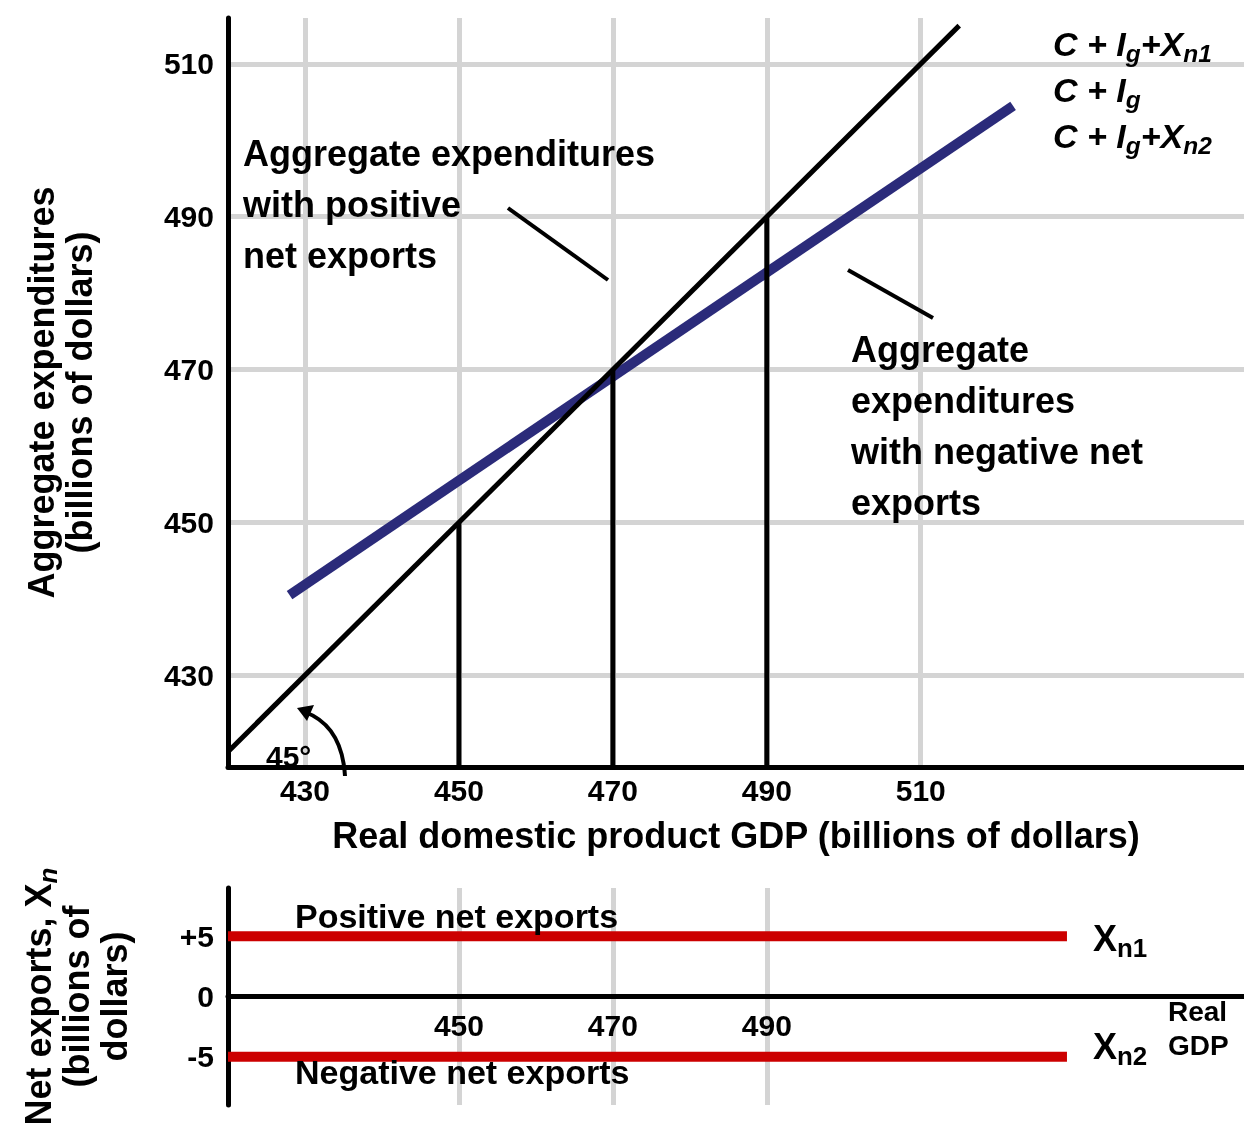  What do you see at coordinates (449, 204) in the screenshot?
I see `annotation: Aggregate expenditures with positive net exports` at bounding box center [449, 204].